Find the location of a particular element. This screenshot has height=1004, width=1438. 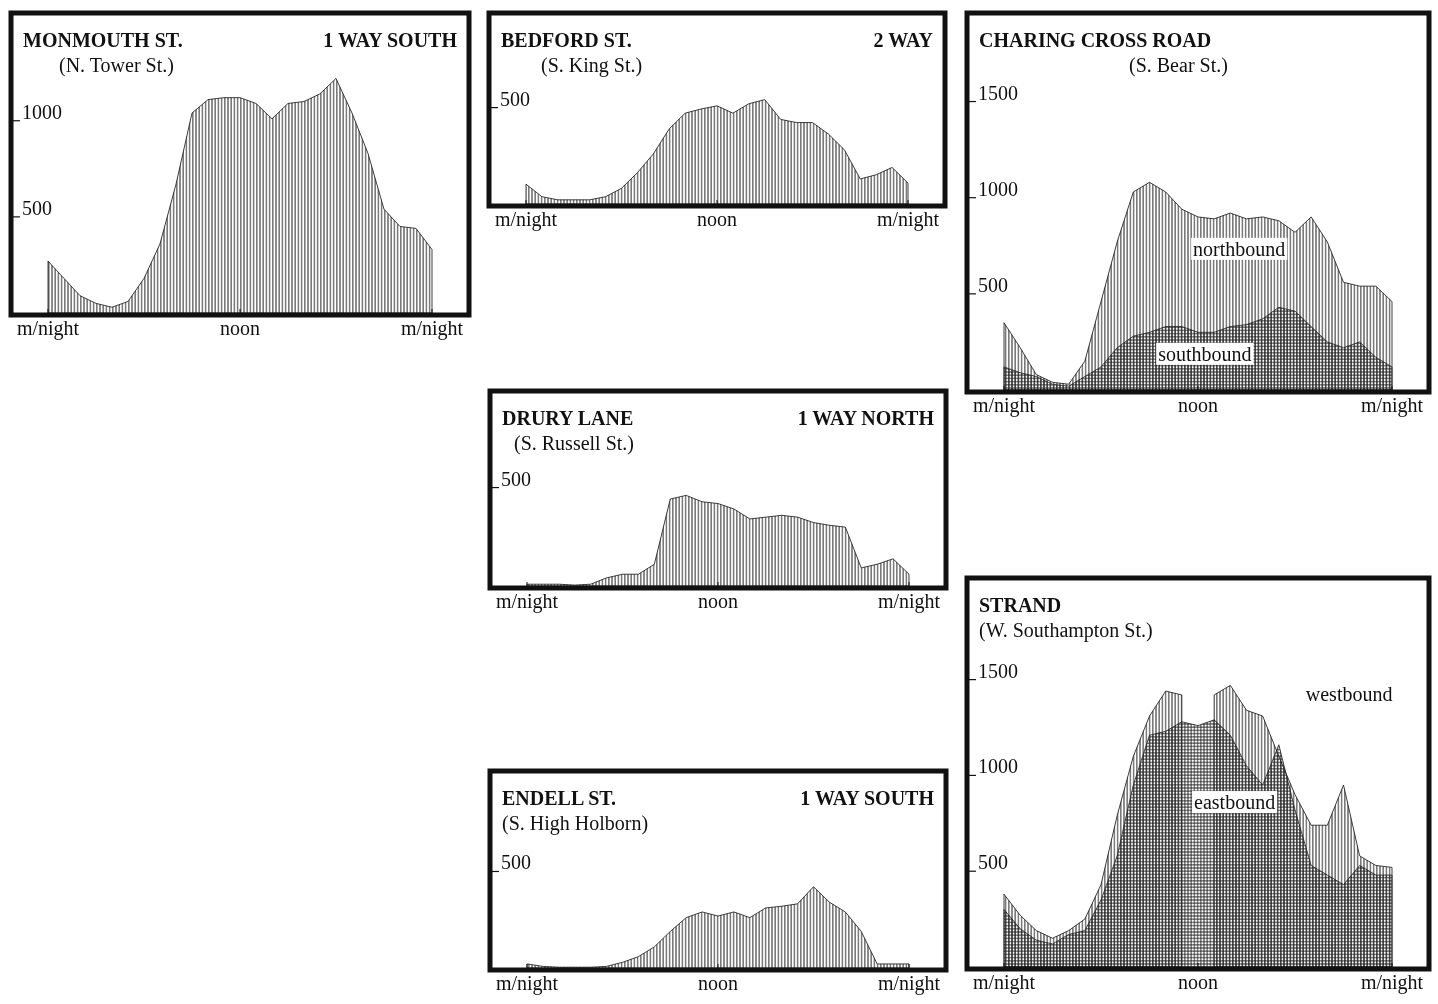

text: (N. Tower St.) is located at coordinates (116, 65).